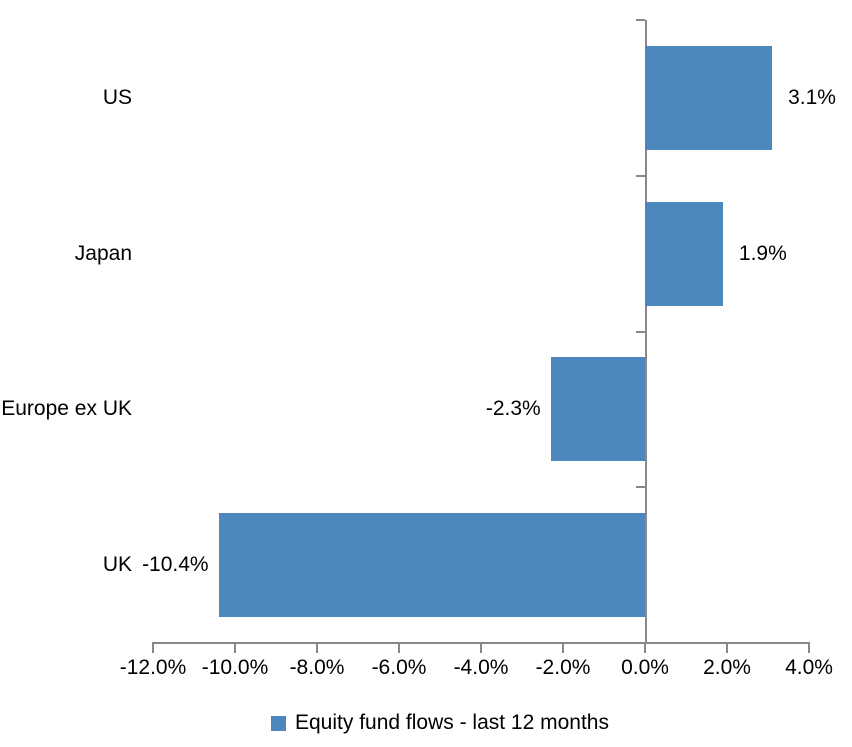 Image resolution: width=852 pixels, height=747 pixels. What do you see at coordinates (727, 667) in the screenshot?
I see `x-tick-label: 2.0%` at bounding box center [727, 667].